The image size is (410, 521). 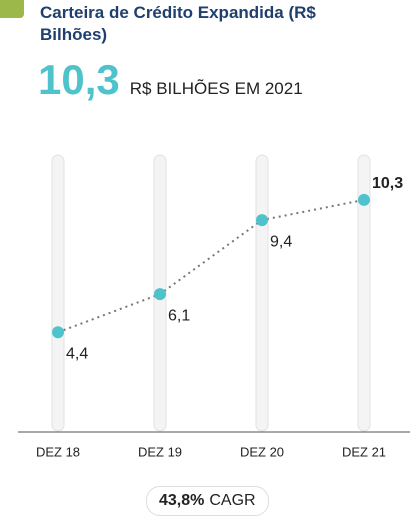 What do you see at coordinates (77, 353) in the screenshot?
I see `value-label: 4,4` at bounding box center [77, 353].